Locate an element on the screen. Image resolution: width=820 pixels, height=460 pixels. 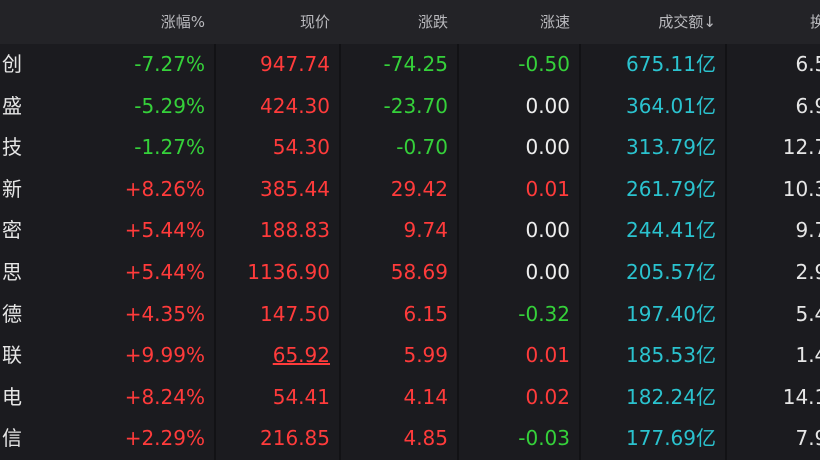
quote-cell: +9.99% is located at coordinates (164, 355).